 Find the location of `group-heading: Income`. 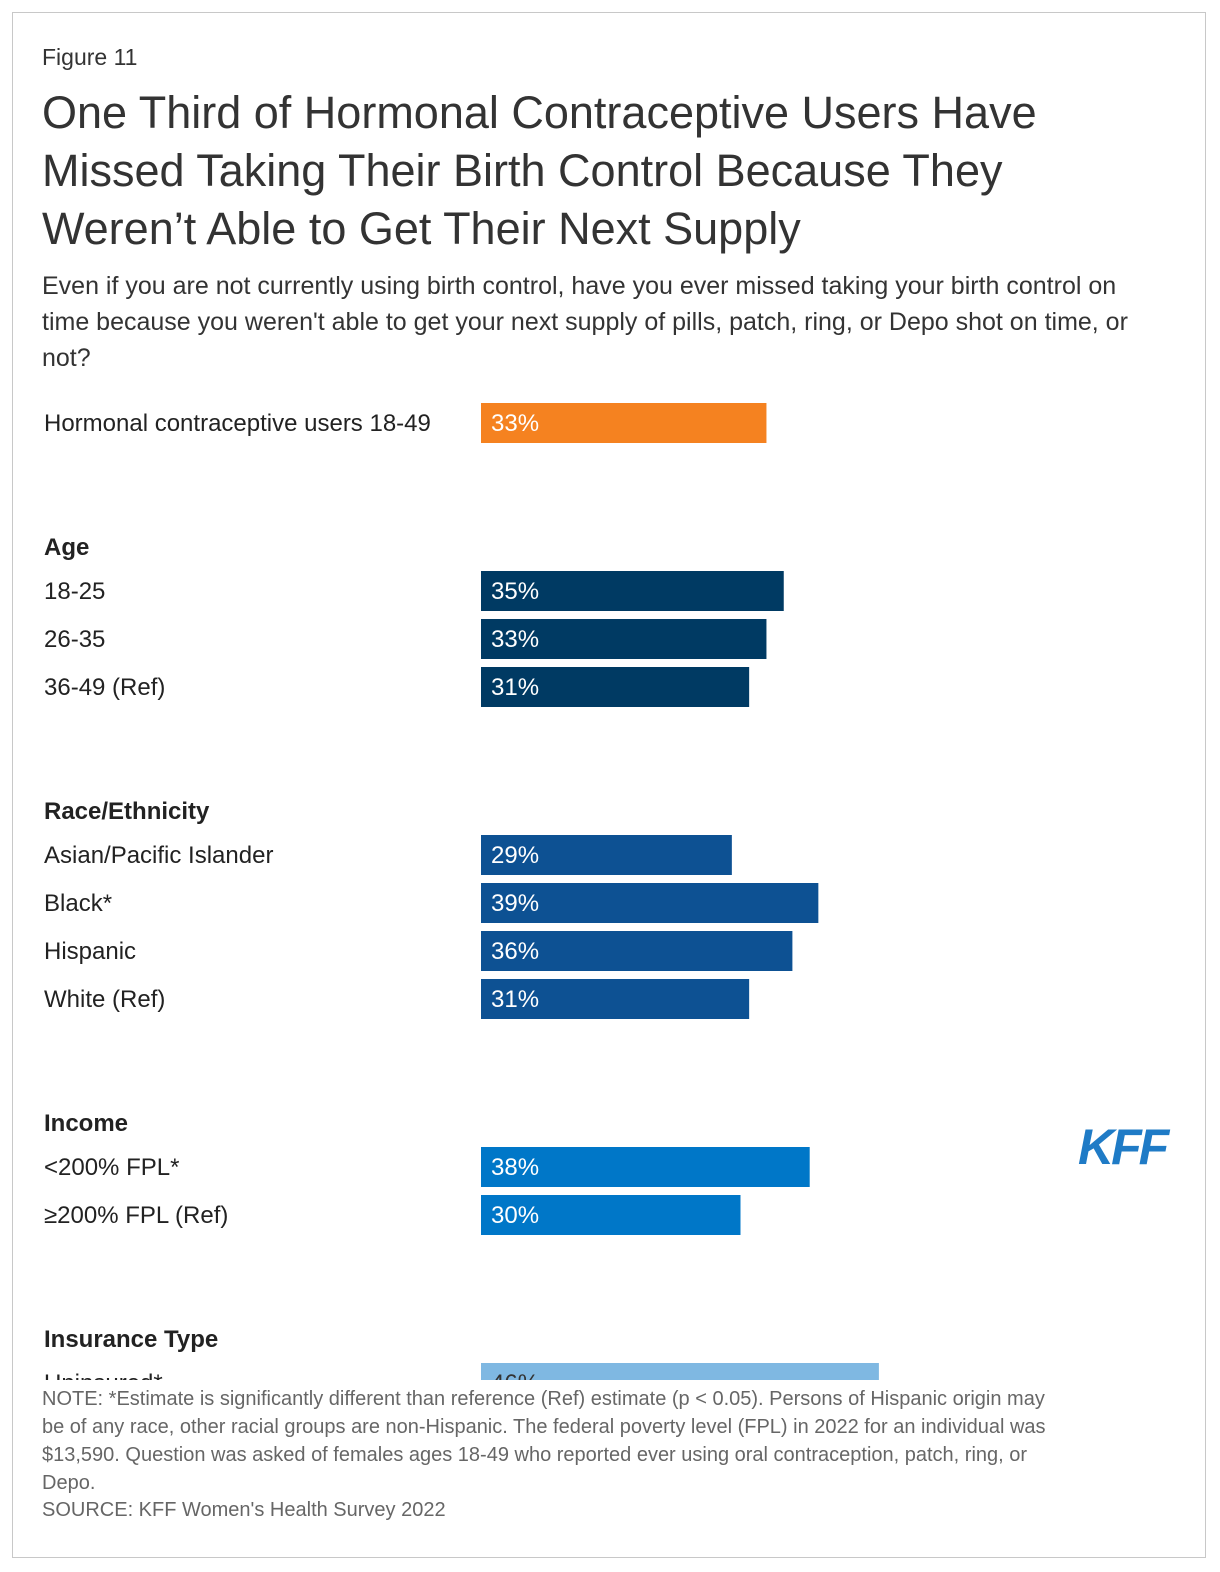

group-heading: Income is located at coordinates (86, 1123).